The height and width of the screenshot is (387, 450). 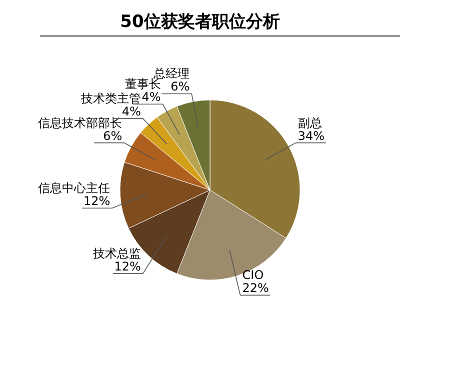 What do you see at coordinates (311, 135) in the screenshot?
I see `data-label: 34%` at bounding box center [311, 135].